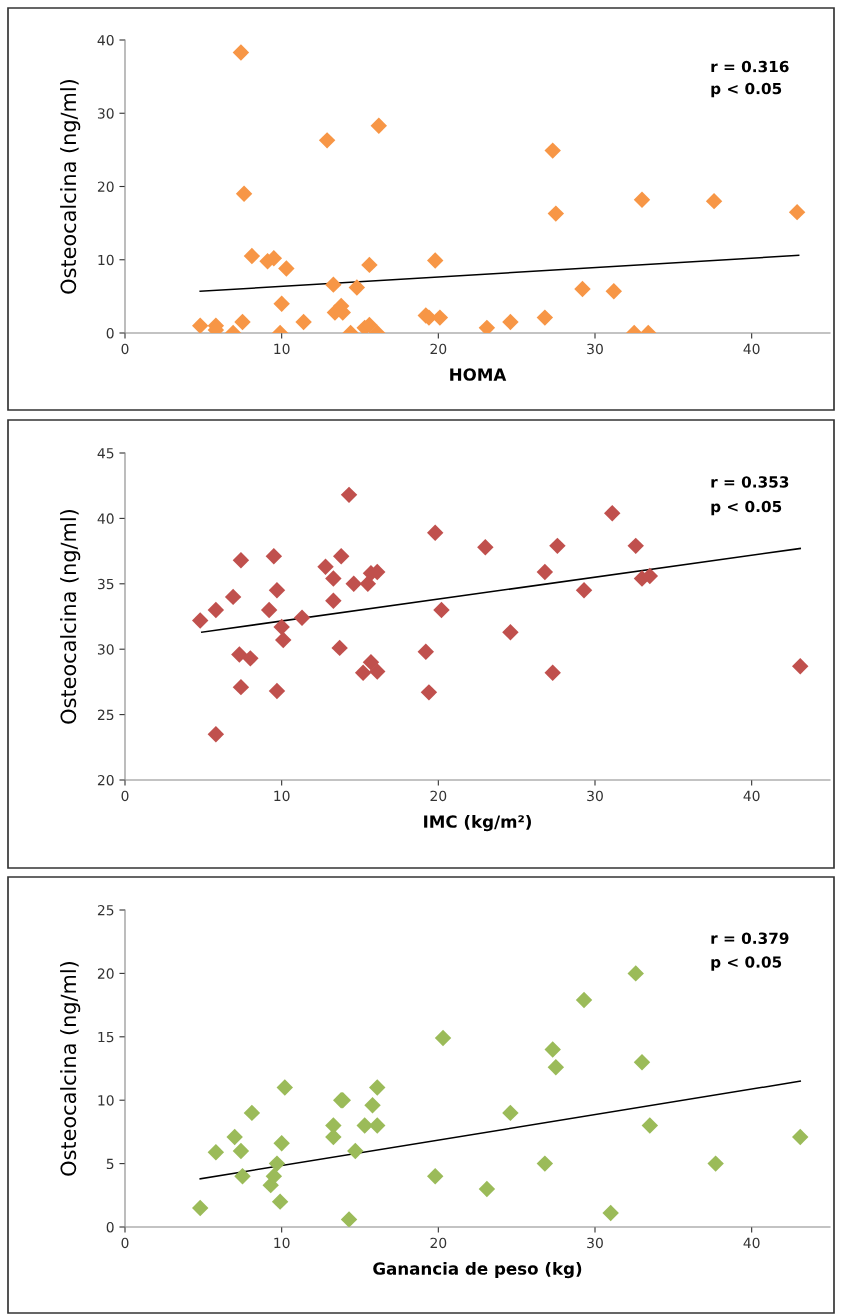  I want to click on y-tick-label: 5, so click(110, 1164).